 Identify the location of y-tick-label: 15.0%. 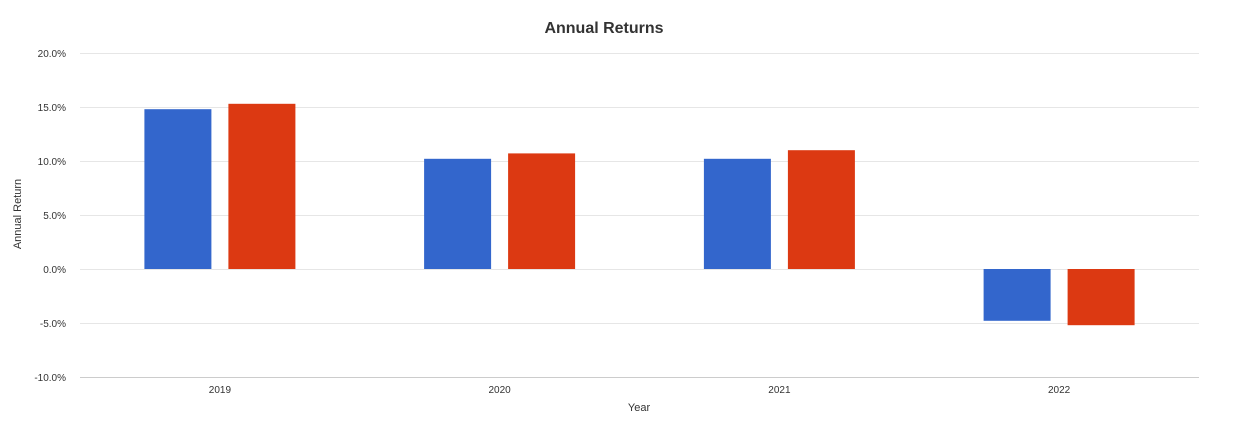
(52, 108).